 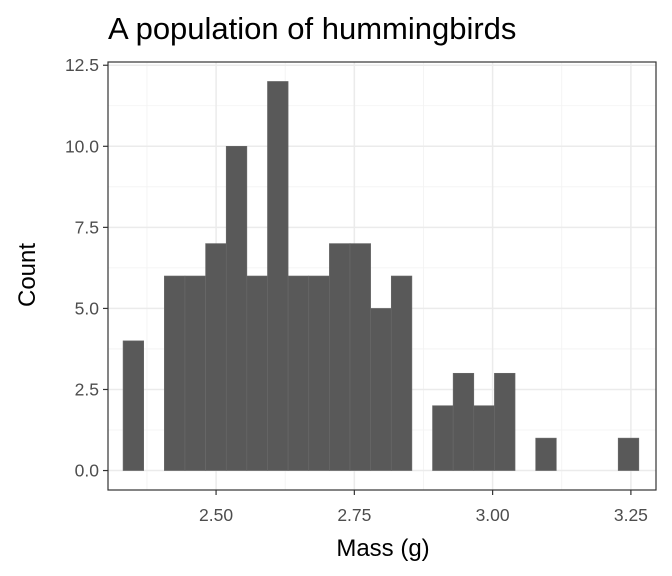 I want to click on y-tick-label: 0.0, so click(x=87, y=471).